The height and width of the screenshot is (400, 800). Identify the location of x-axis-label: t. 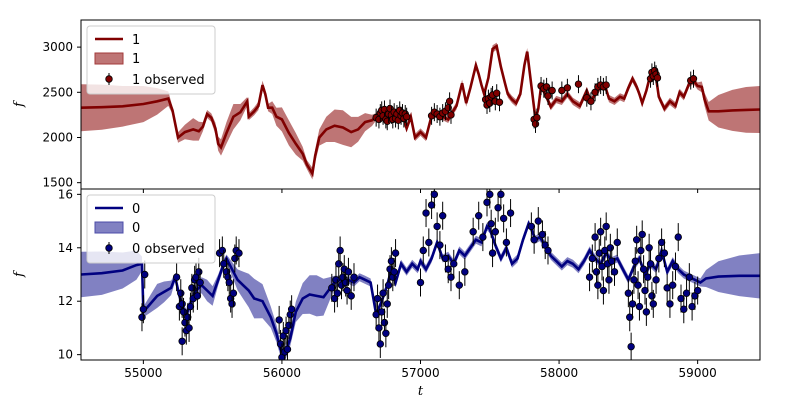
(421, 391).